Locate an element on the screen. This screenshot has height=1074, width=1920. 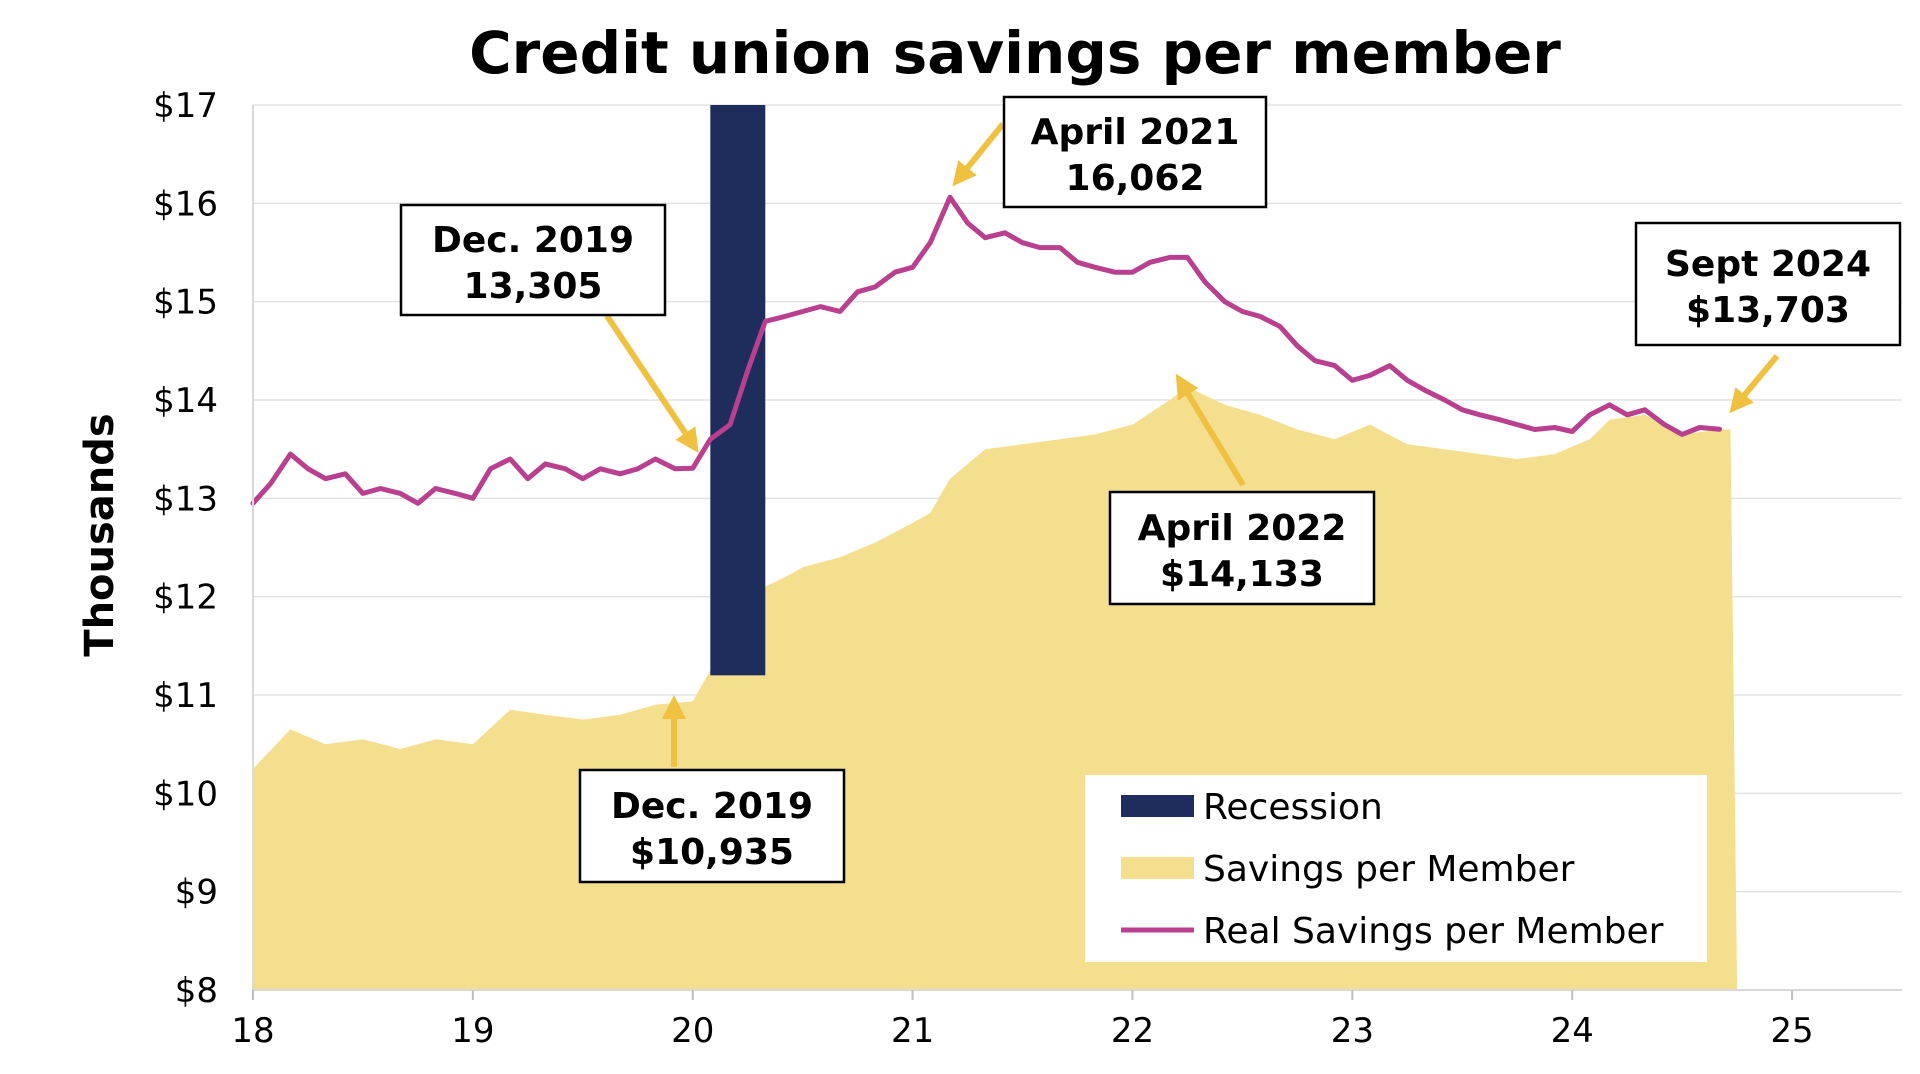
y-tick-label: $17 is located at coordinates (185, 106).